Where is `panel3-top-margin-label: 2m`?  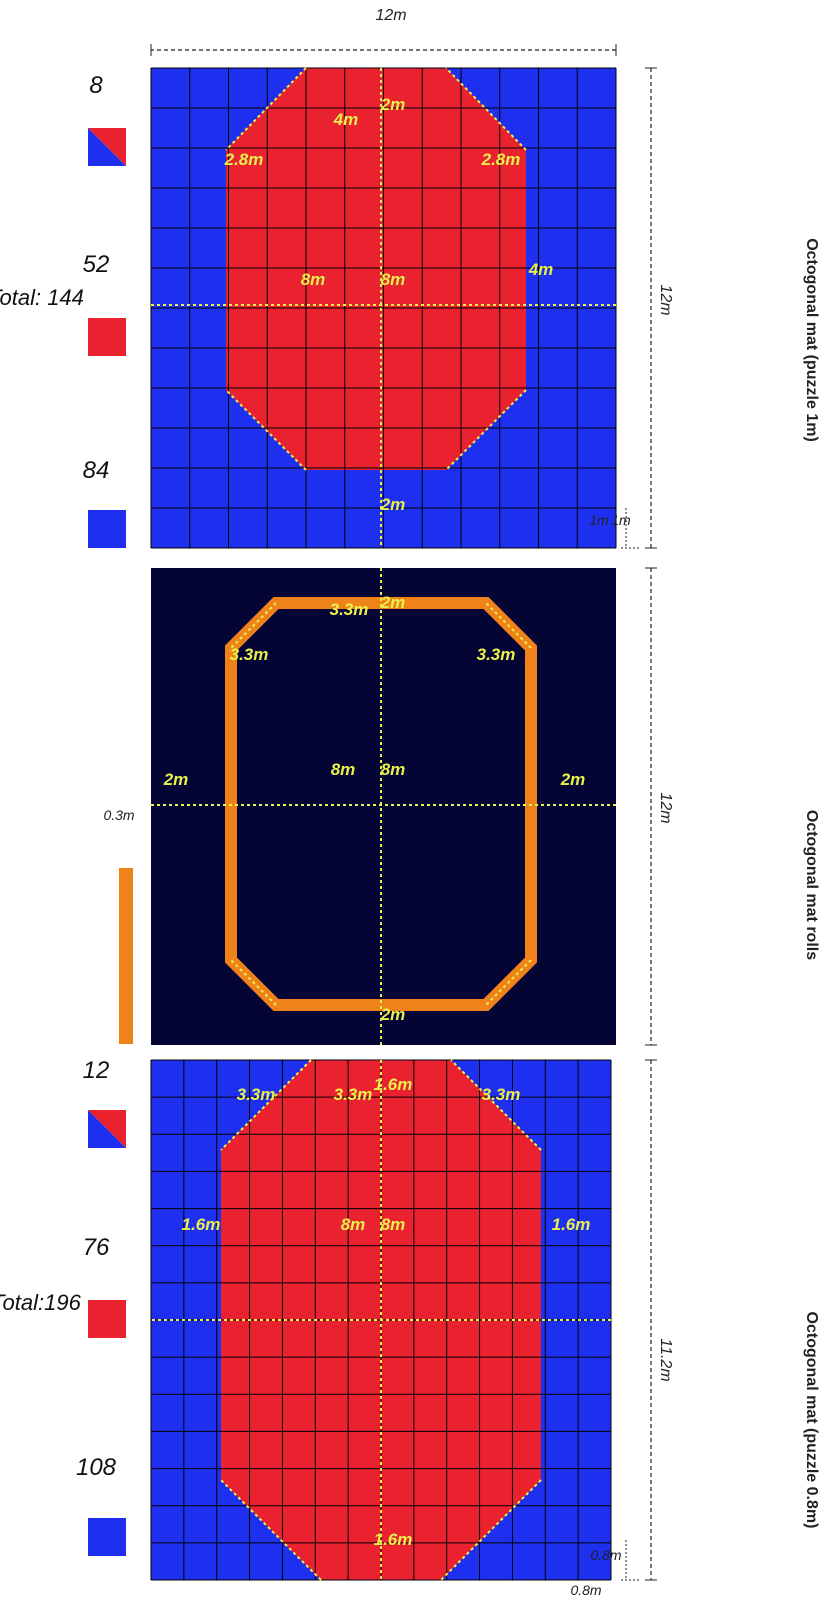 panel3-top-margin-label: 2m is located at coordinates (393, 104).